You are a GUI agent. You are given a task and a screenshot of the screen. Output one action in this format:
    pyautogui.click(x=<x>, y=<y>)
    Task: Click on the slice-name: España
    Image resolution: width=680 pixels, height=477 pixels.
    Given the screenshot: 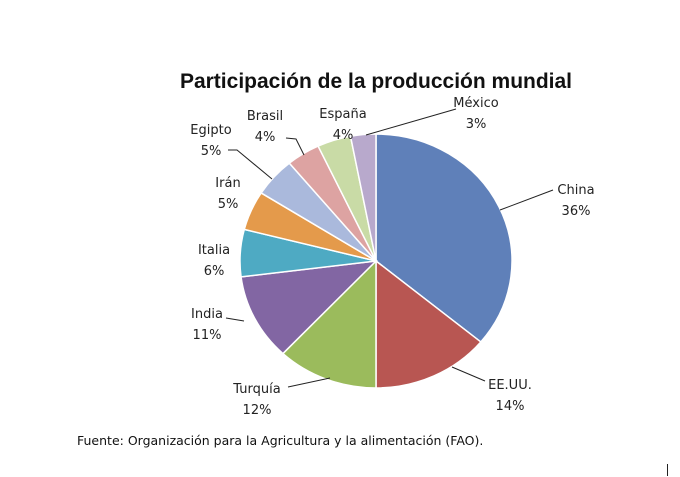 What is the action you would take?
    pyautogui.click(x=342, y=114)
    